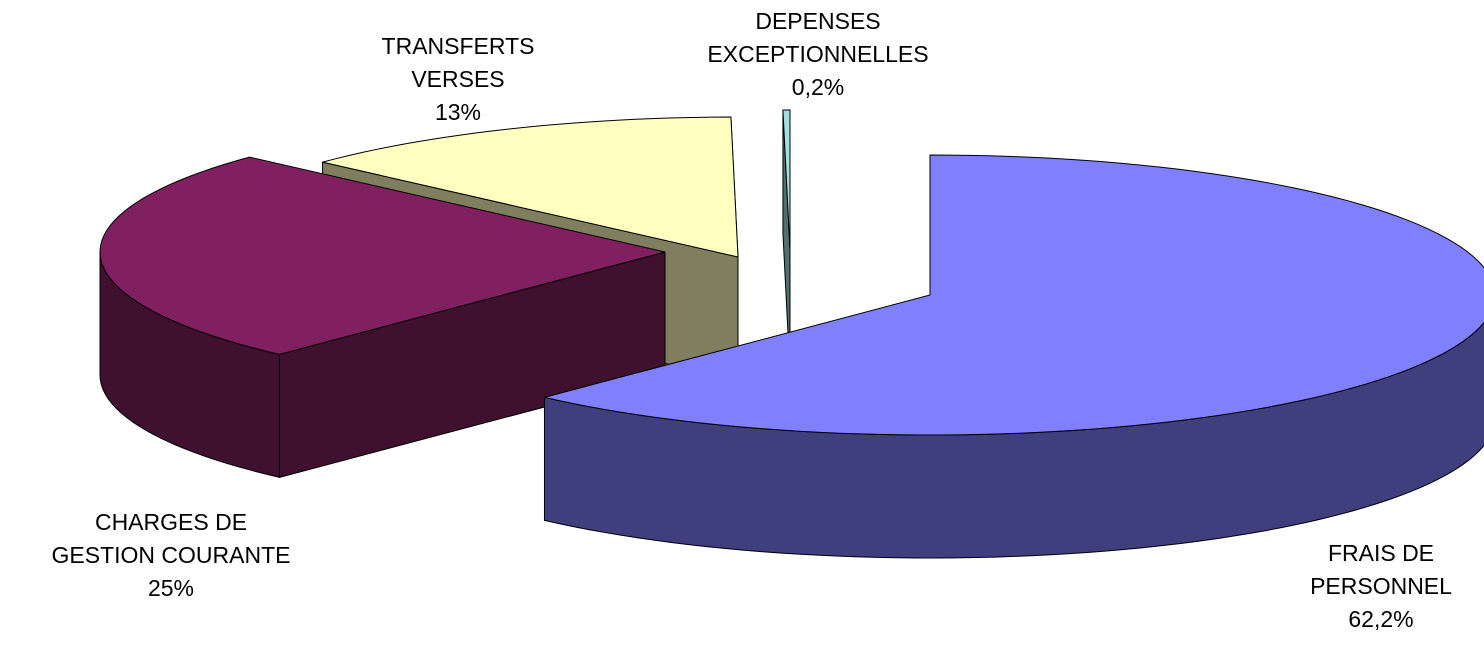 The image size is (1484, 645). I want to click on slice-value-label: 62,2%, so click(1381, 619).